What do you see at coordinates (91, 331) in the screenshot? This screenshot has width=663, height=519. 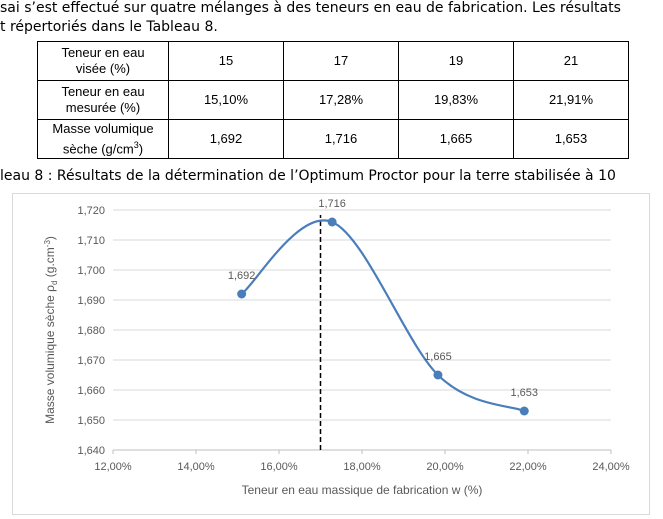 I see `y-tick-label: 1,680` at bounding box center [91, 331].